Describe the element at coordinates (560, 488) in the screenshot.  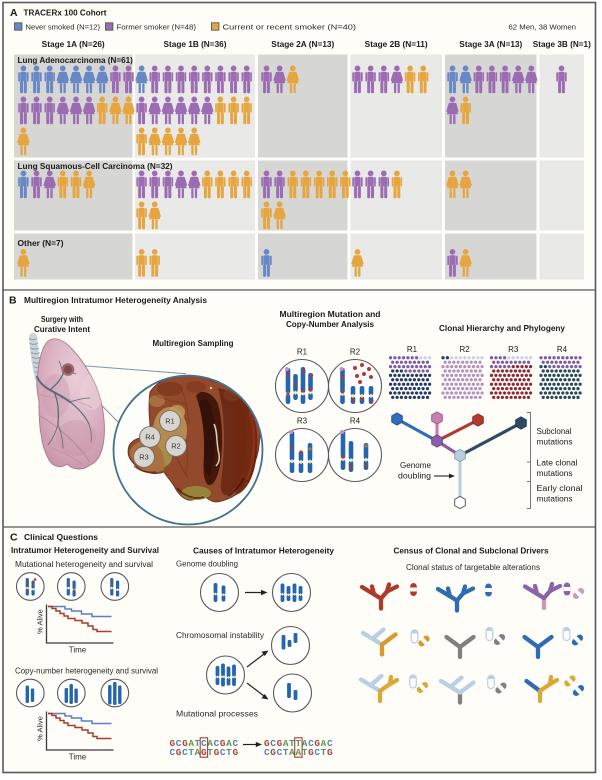
I see `svg-text: Early clonal` at that location.